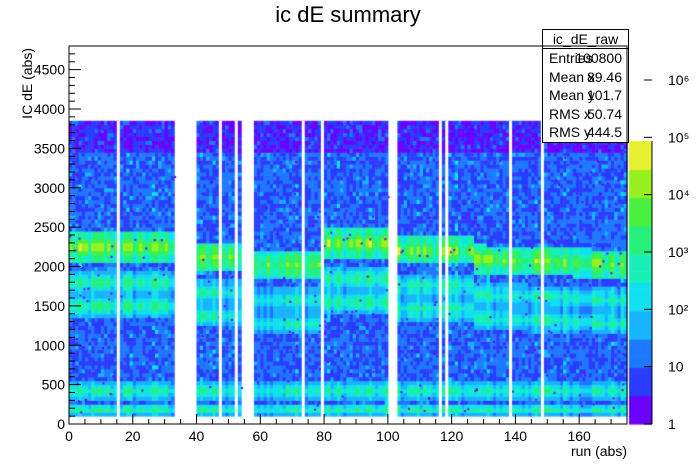  What do you see at coordinates (604, 76) in the screenshot?
I see `stats-value: 89.46` at bounding box center [604, 76].